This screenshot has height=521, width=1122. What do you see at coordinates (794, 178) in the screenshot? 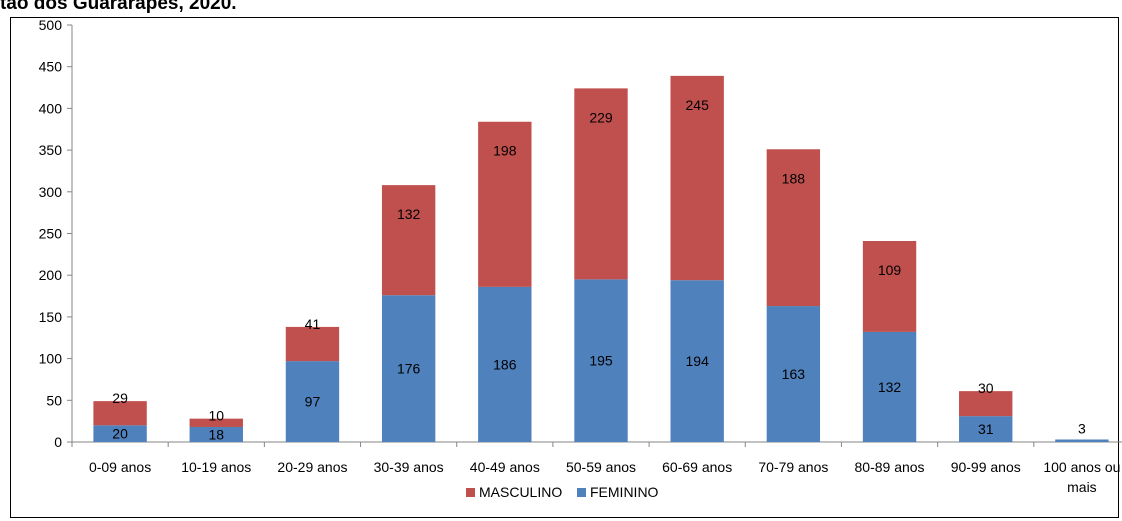
I see `data-label-masculino: 188` at bounding box center [794, 178].